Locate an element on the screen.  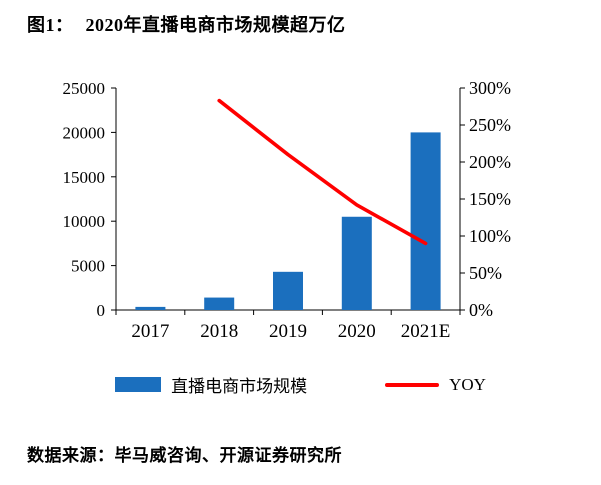
right-axis-label: 100% is located at coordinates (490, 236).